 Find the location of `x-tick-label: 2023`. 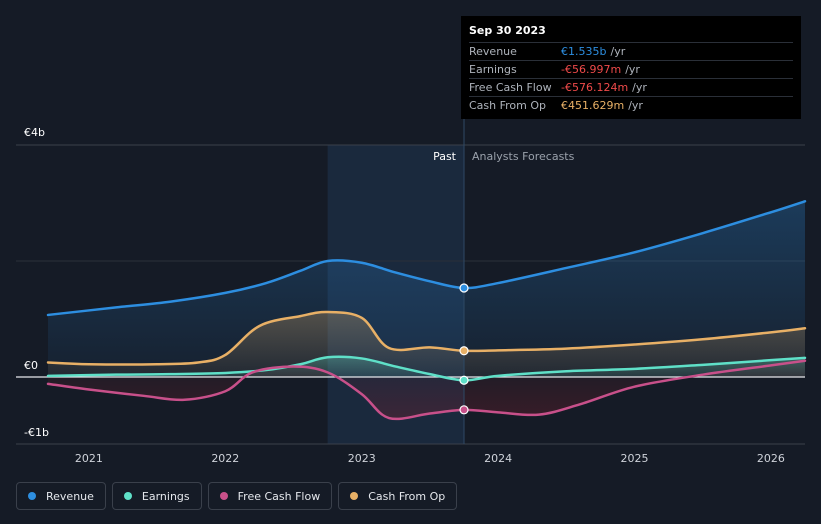

x-tick-label: 2023 is located at coordinates (362, 458).